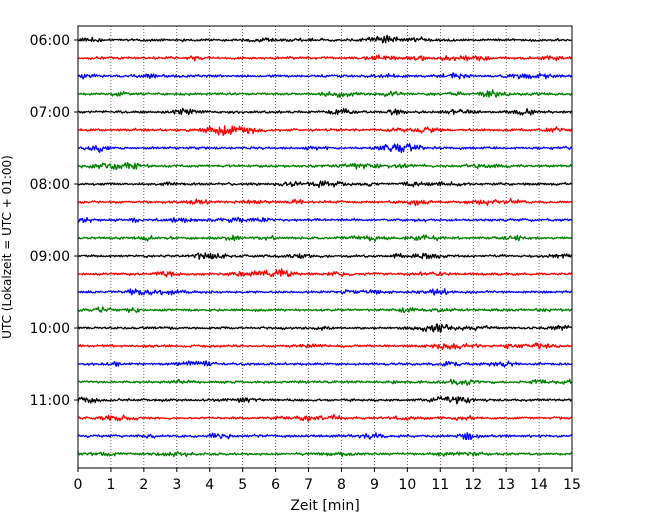 This screenshot has width=650, height=520. Describe the element at coordinates (78, 485) in the screenshot. I see `x-tick-label: 0` at that location.